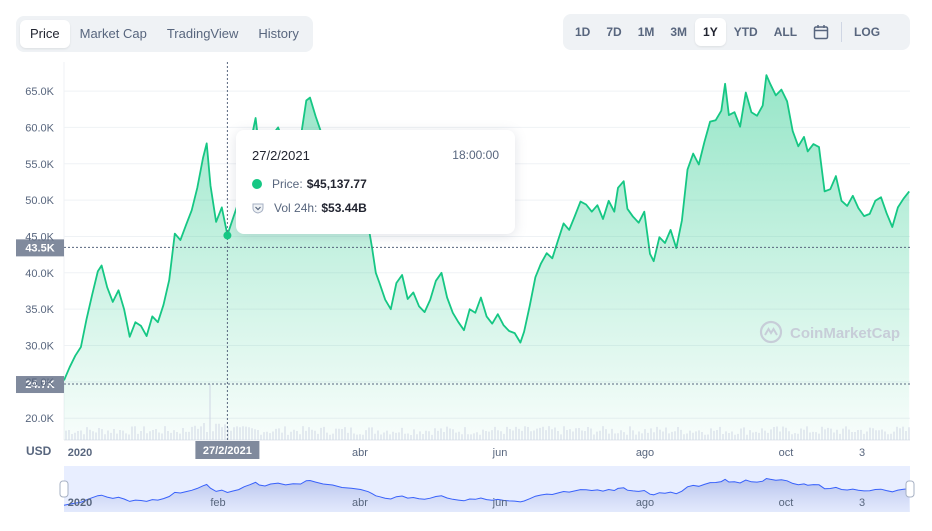  What do you see at coordinates (786, 453) in the screenshot?
I see `x-tick-label: oct` at bounding box center [786, 453].